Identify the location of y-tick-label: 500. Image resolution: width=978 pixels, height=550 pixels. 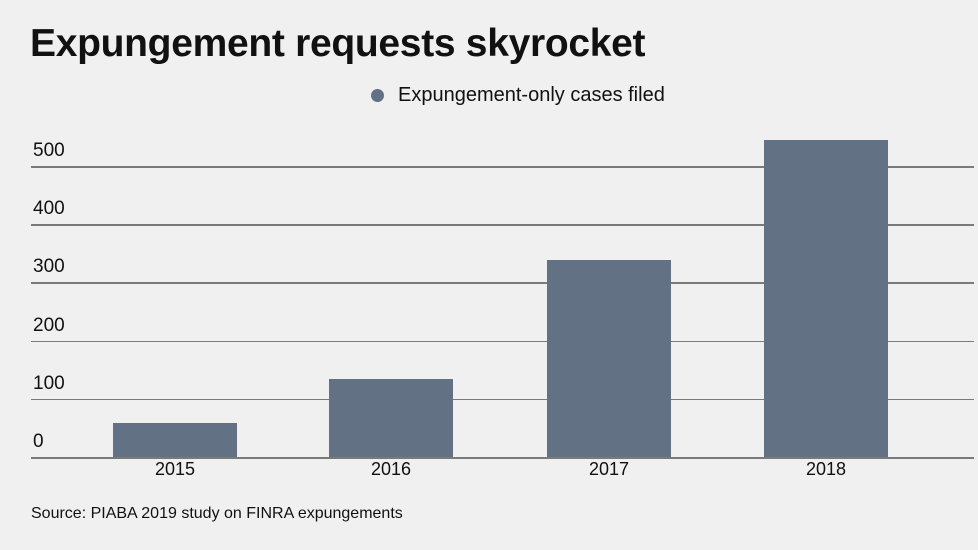
(49, 150).